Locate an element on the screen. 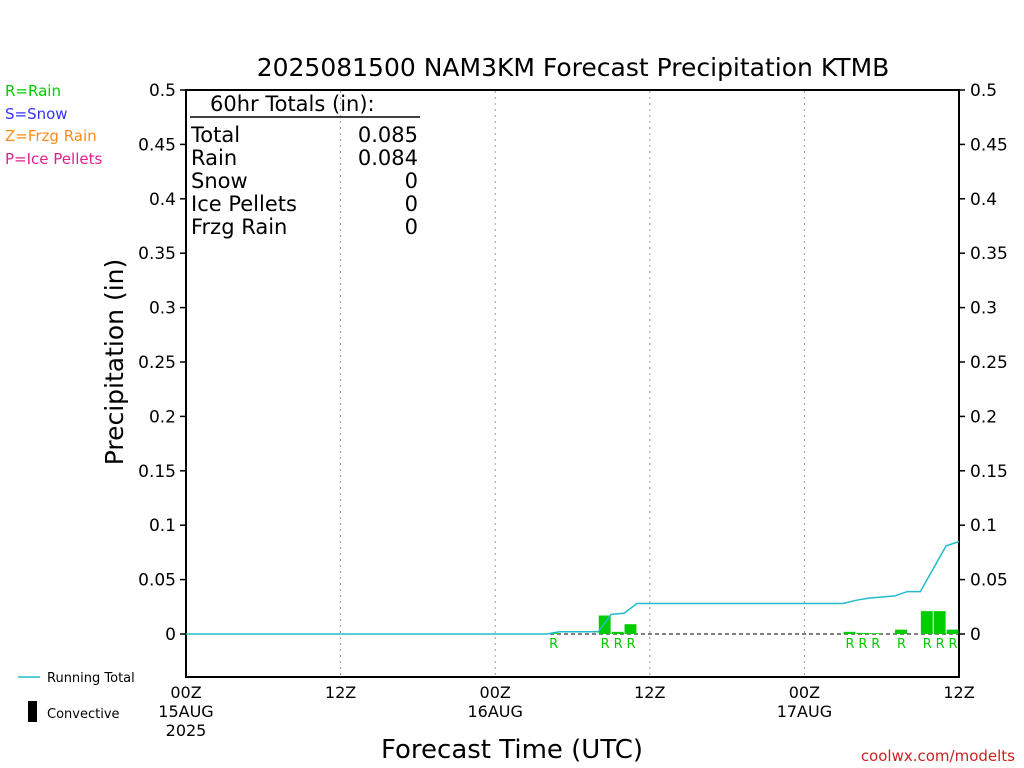 The height and width of the screenshot is (768, 1024). totals-row-value: 0.084 is located at coordinates (388, 158).